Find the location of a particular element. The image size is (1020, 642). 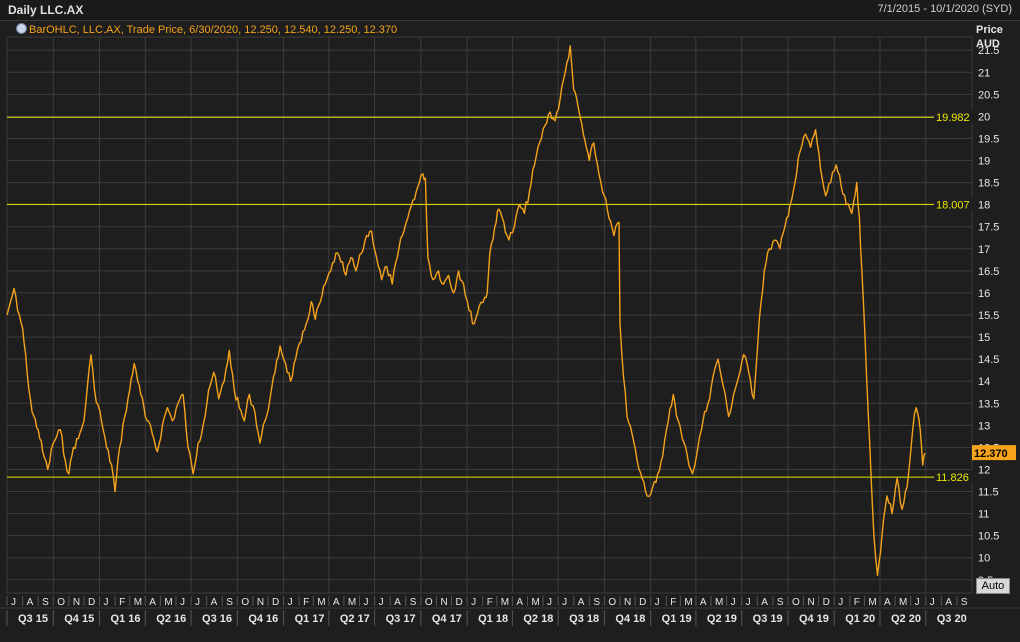

x-quarter-label: Q4 15 is located at coordinates (79, 619).